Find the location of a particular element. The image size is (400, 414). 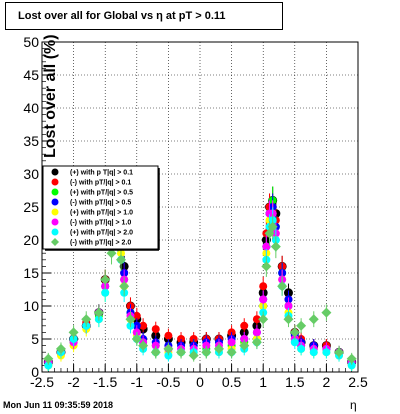

y-tick-label: 30 is located at coordinates (31, 174).